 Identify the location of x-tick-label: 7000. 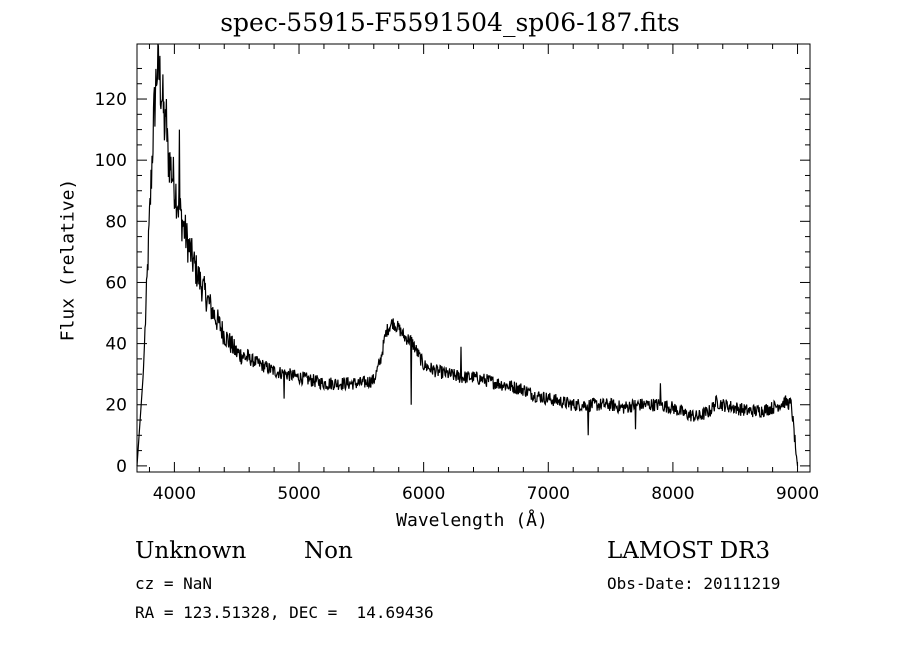
(548, 494).